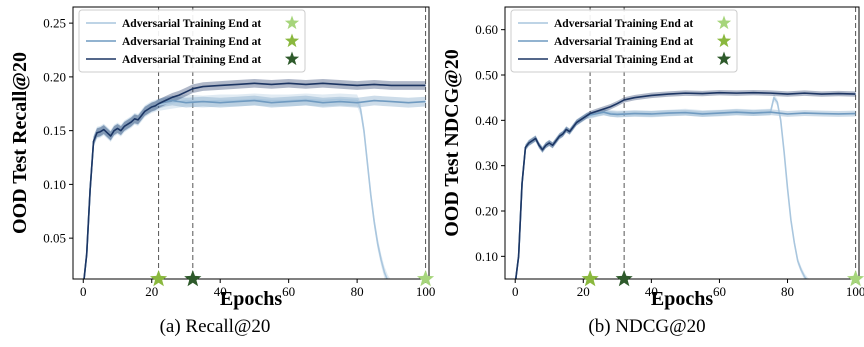 Image resolution: width=864 pixels, height=347 pixels. What do you see at coordinates (452, 143) in the screenshot?
I see `y-axis-label: OOD Test NDCG@20` at bounding box center [452, 143].